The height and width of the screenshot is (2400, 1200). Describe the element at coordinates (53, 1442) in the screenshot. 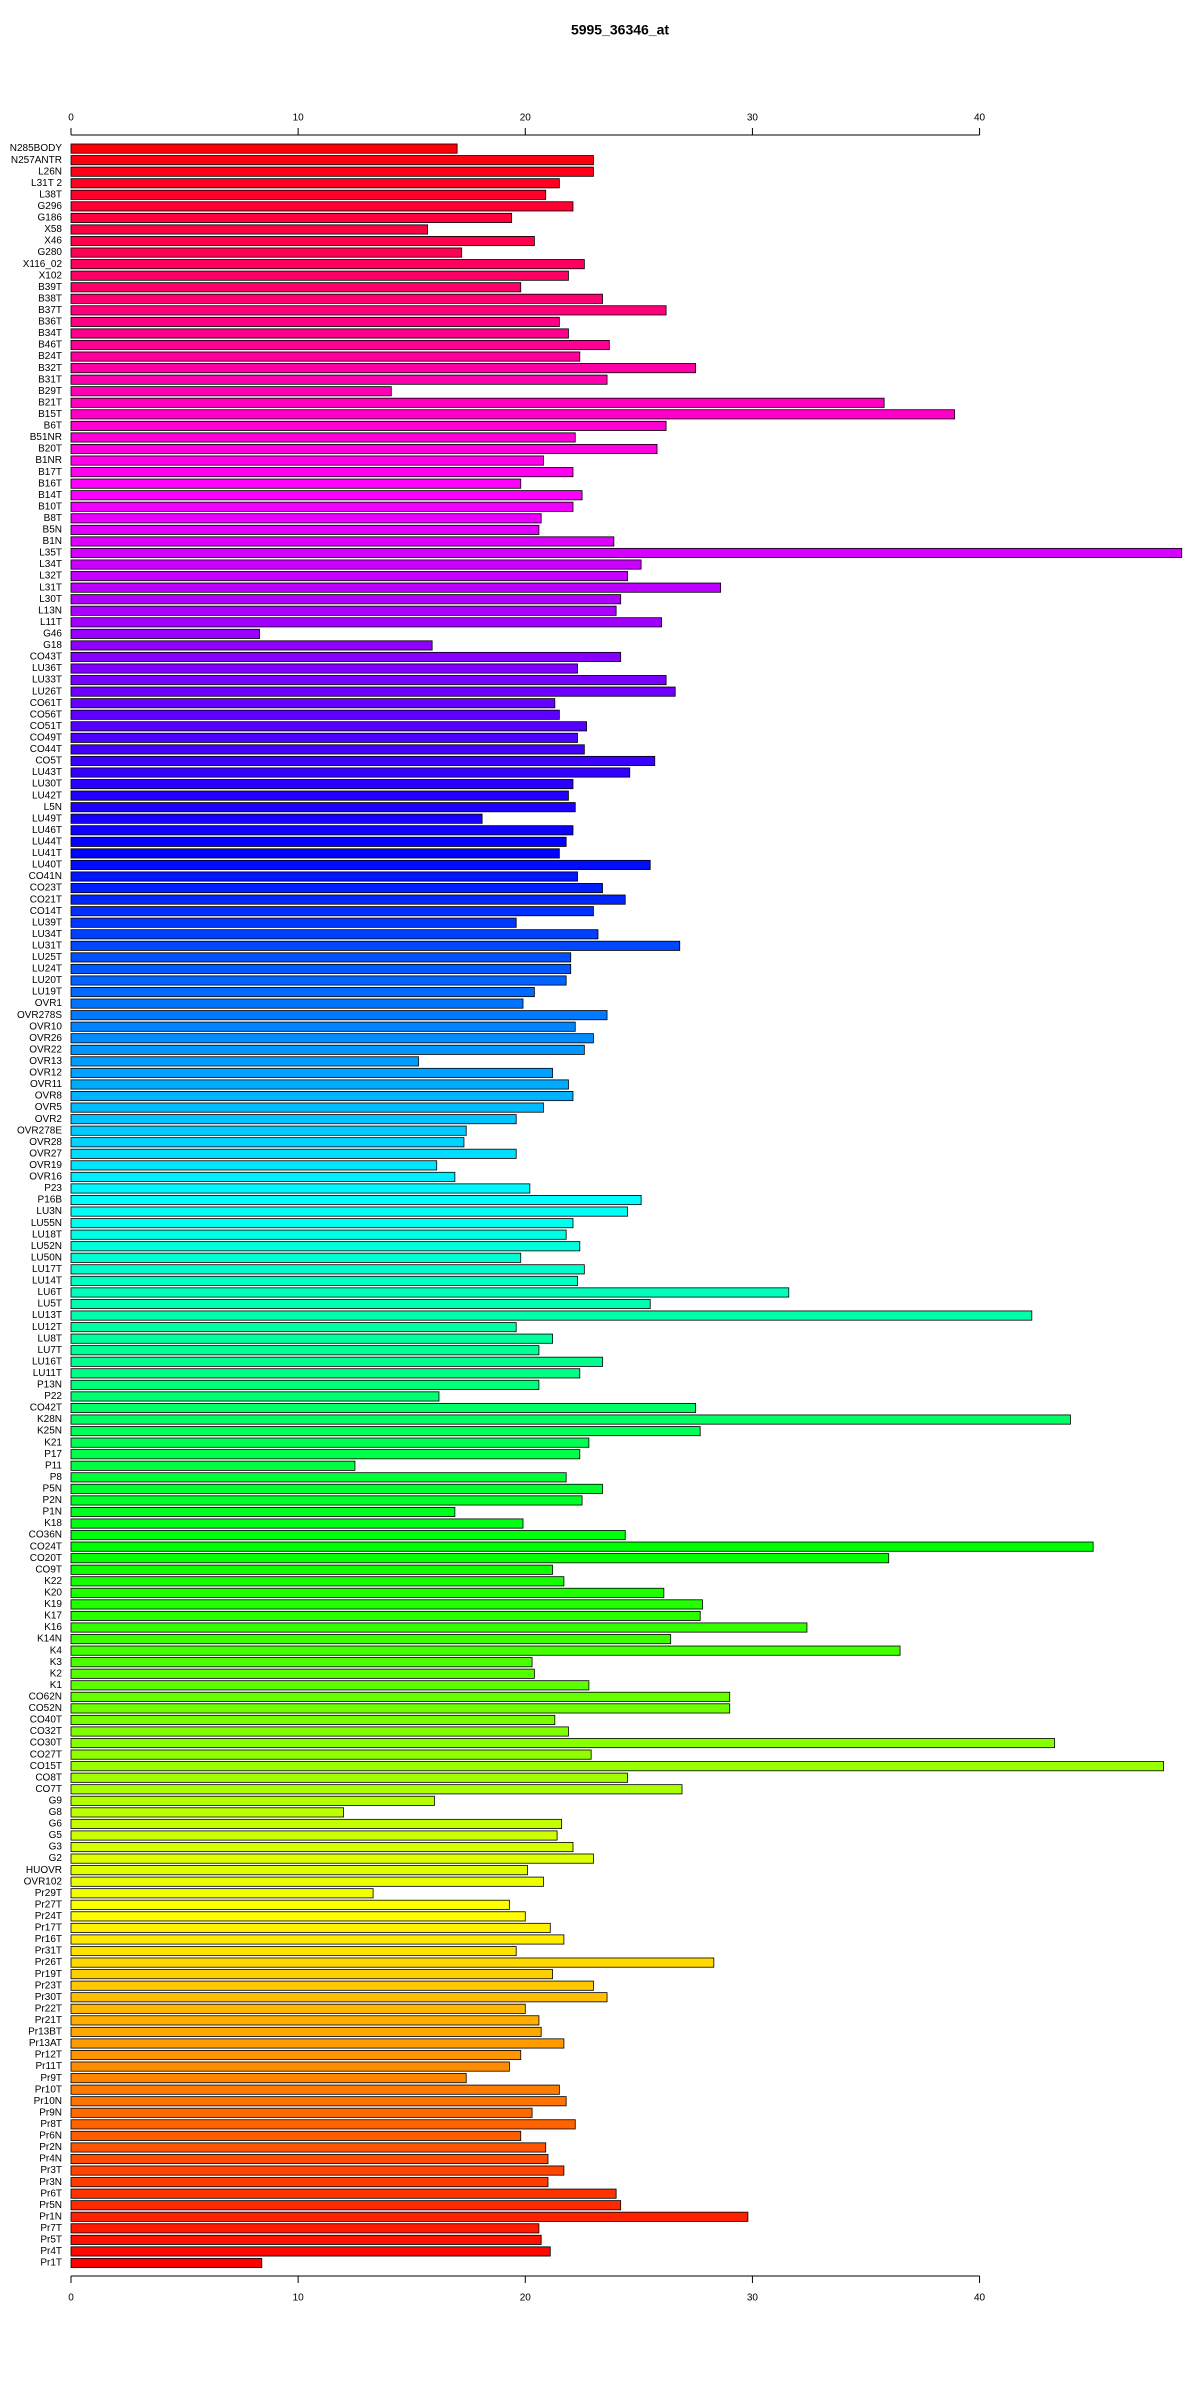

I see `y-tick-label: K21` at that location.